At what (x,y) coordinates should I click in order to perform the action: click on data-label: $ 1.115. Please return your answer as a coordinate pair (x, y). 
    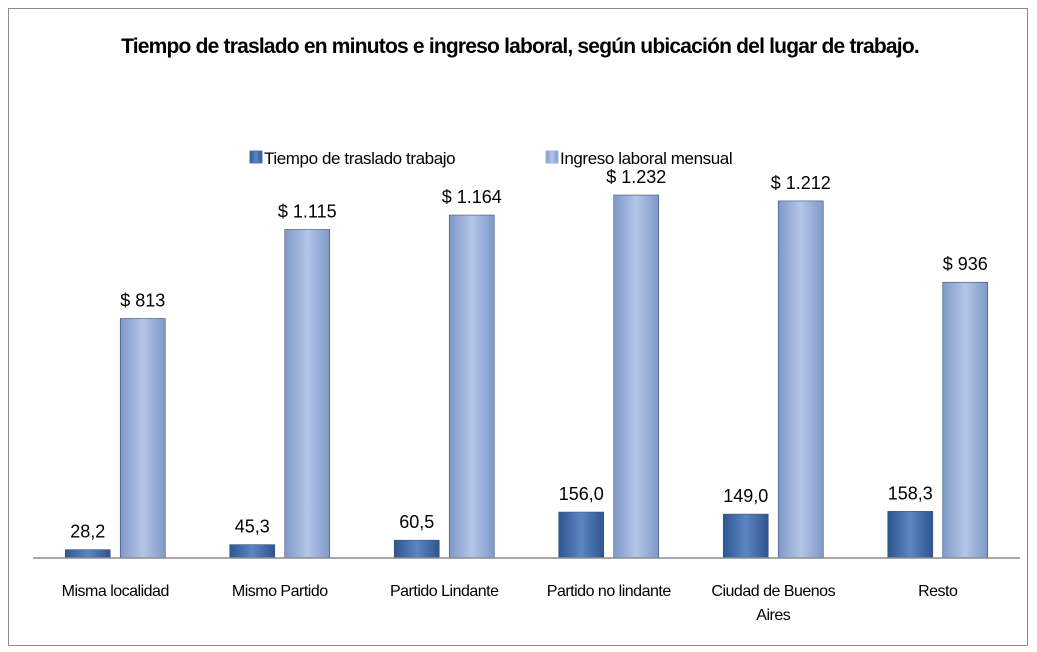
    Looking at the image, I should click on (307, 212).